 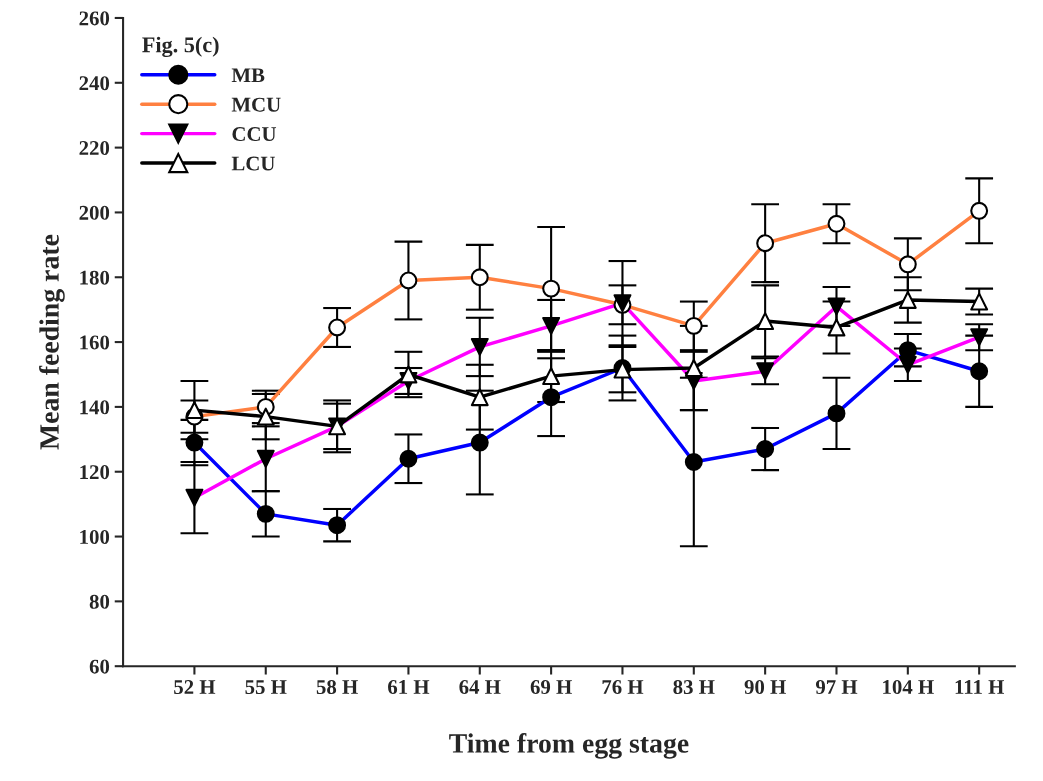 I want to click on x-tick-label: 58 H, so click(x=337, y=687).